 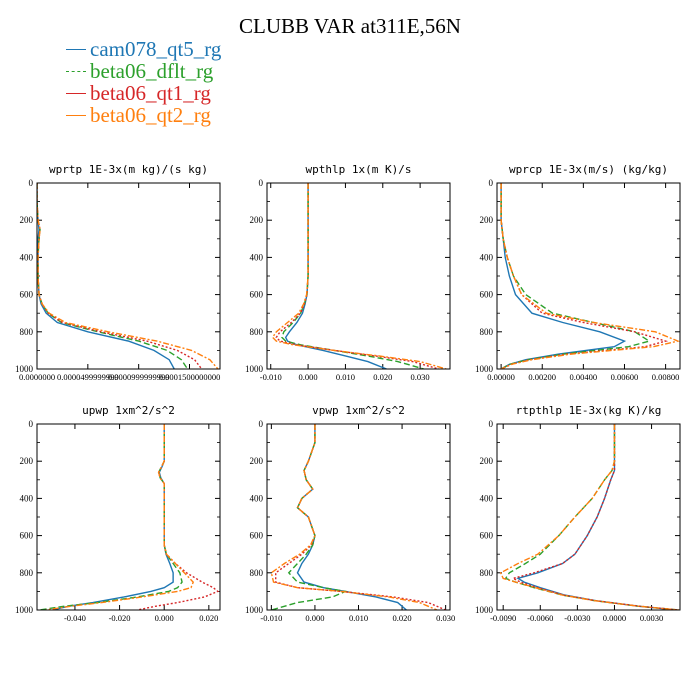 What do you see at coordinates (150, 92) in the screenshot?
I see `legend-label: beta06_qt1_rg` at bounding box center [150, 92].